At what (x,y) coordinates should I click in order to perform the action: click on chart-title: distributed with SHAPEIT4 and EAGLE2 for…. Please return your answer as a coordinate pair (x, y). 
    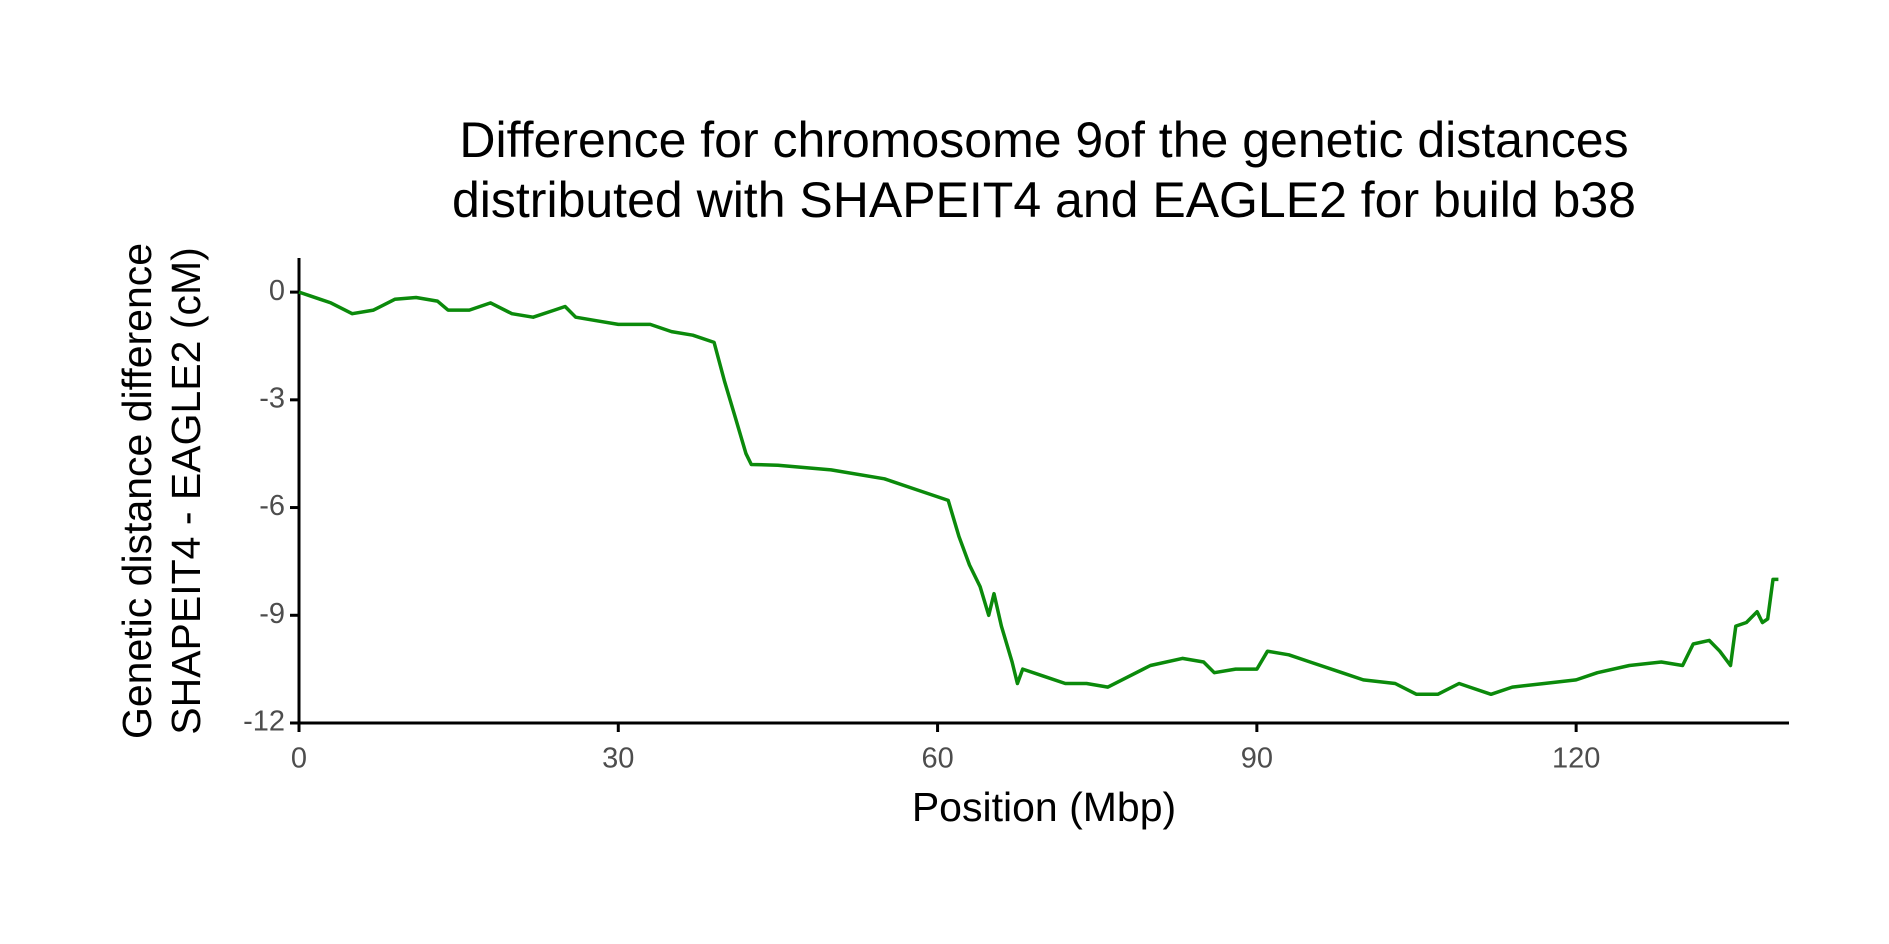
    Looking at the image, I should click on (1044, 200).